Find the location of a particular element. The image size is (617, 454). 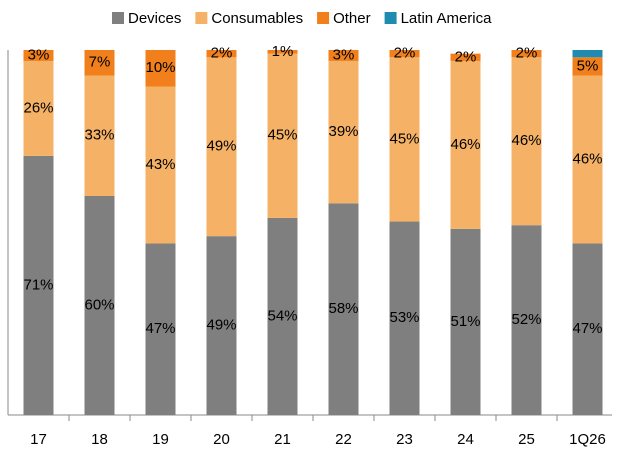

data-label: 52% is located at coordinates (526, 319).